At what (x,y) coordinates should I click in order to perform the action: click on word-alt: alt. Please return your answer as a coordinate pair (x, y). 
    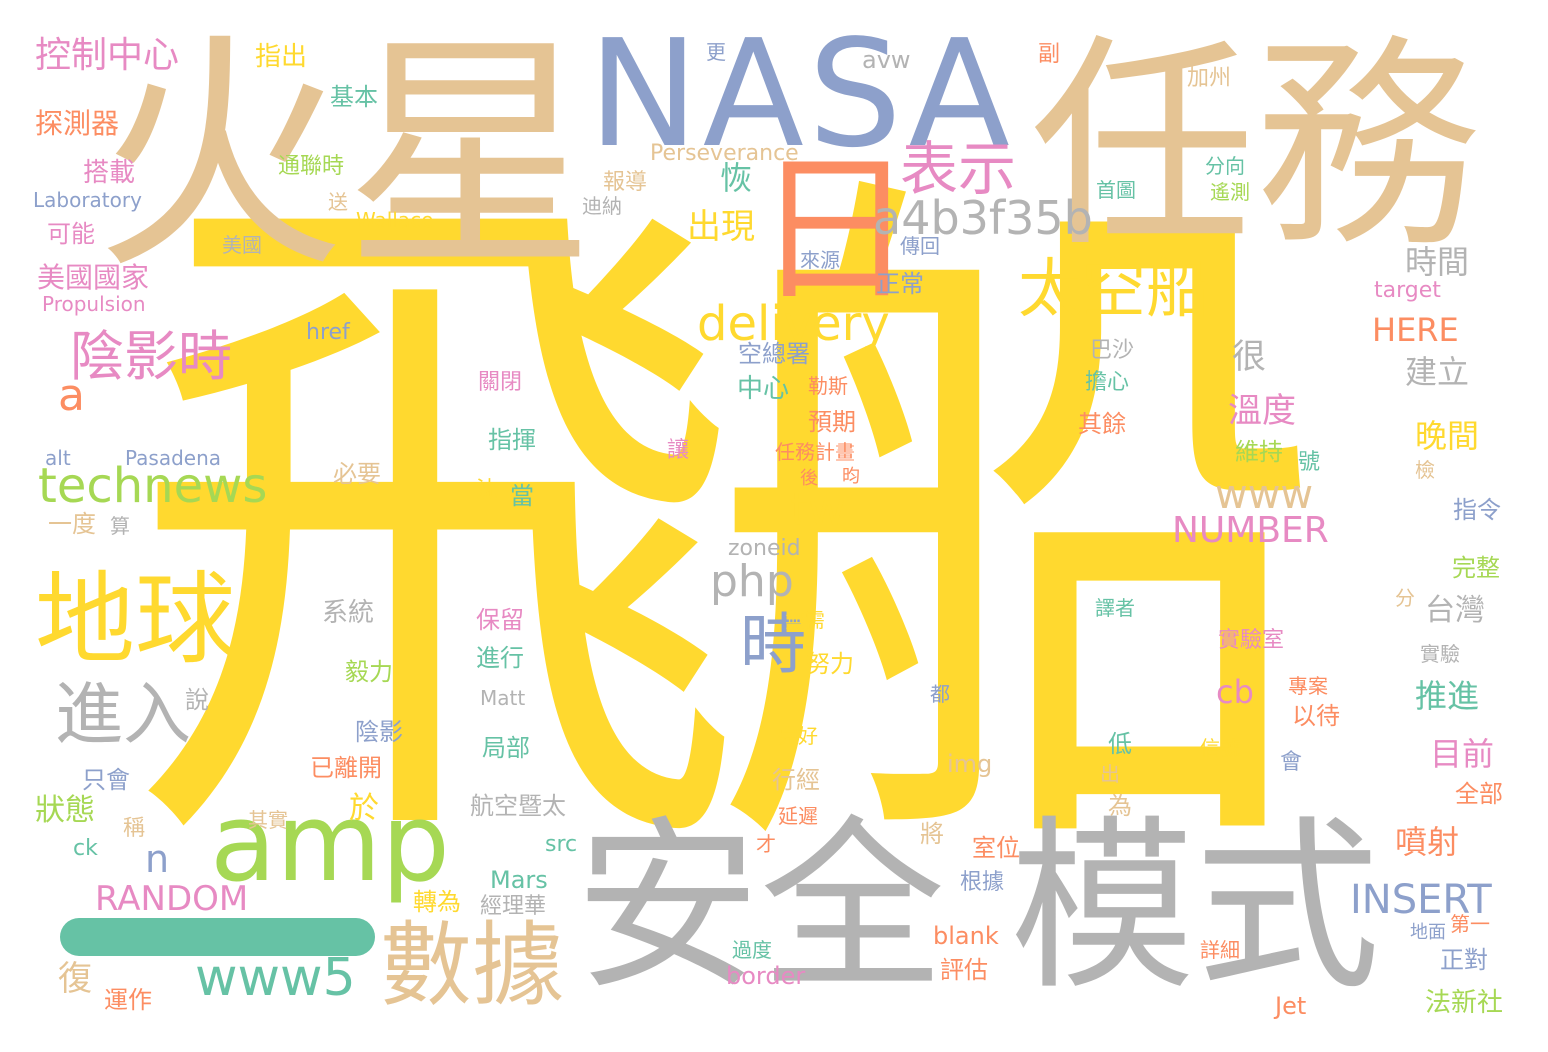
    Looking at the image, I should click on (58, 458).